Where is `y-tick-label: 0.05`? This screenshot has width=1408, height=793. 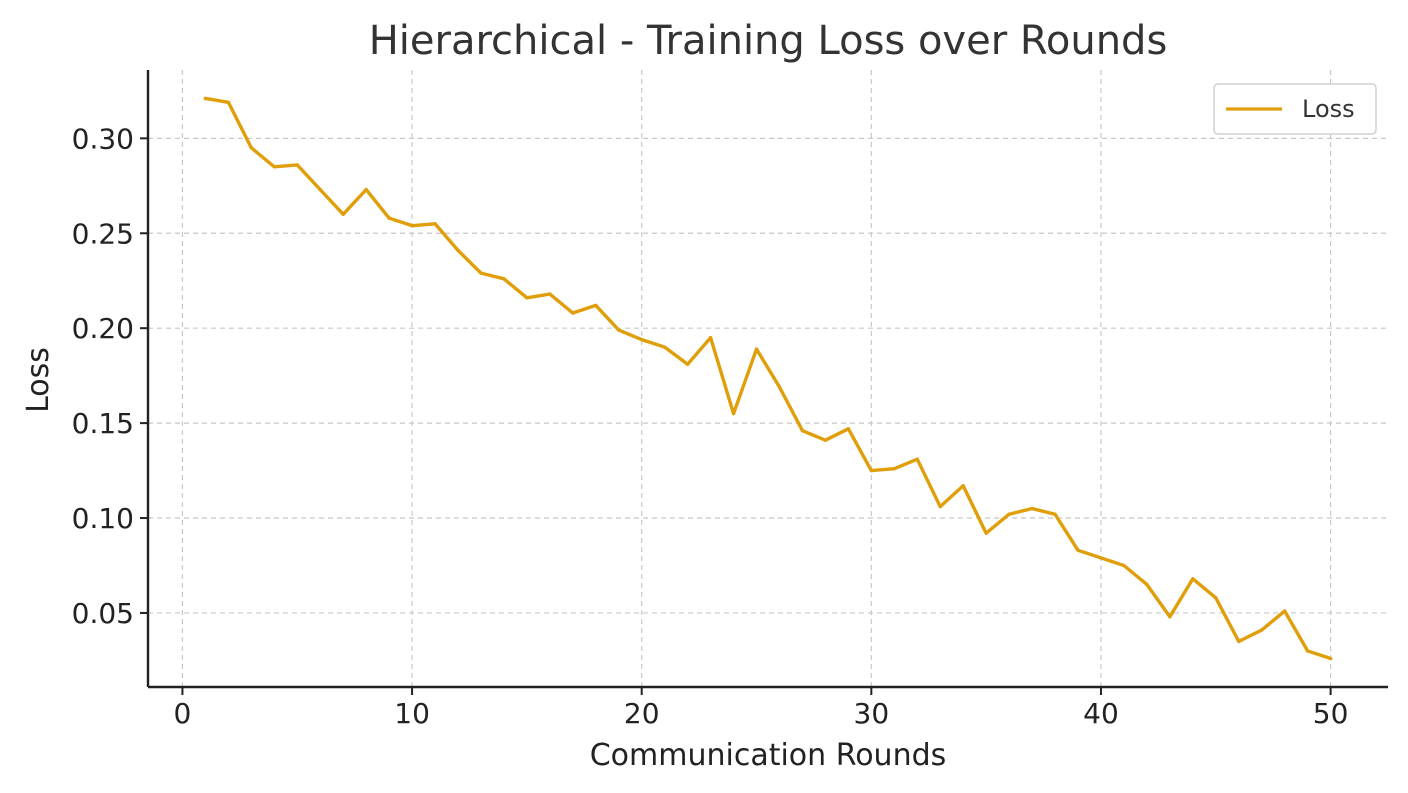 y-tick-label: 0.05 is located at coordinates (103, 613).